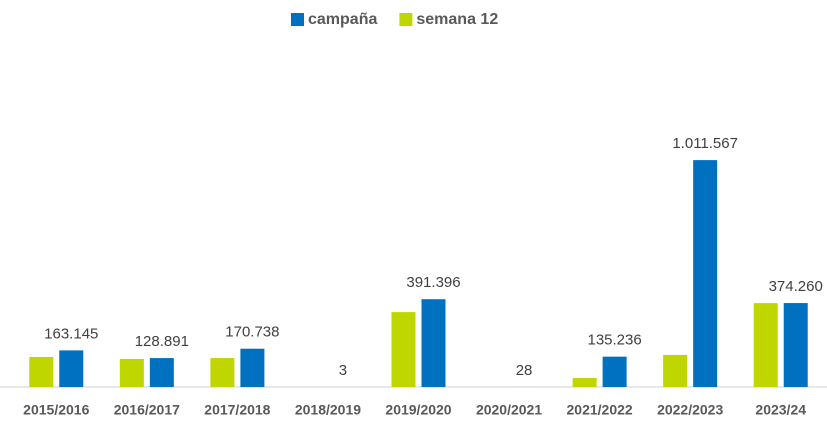 This screenshot has height=426, width=827. What do you see at coordinates (328, 410) in the screenshot?
I see `x-tick-label: 2018/2019` at bounding box center [328, 410].